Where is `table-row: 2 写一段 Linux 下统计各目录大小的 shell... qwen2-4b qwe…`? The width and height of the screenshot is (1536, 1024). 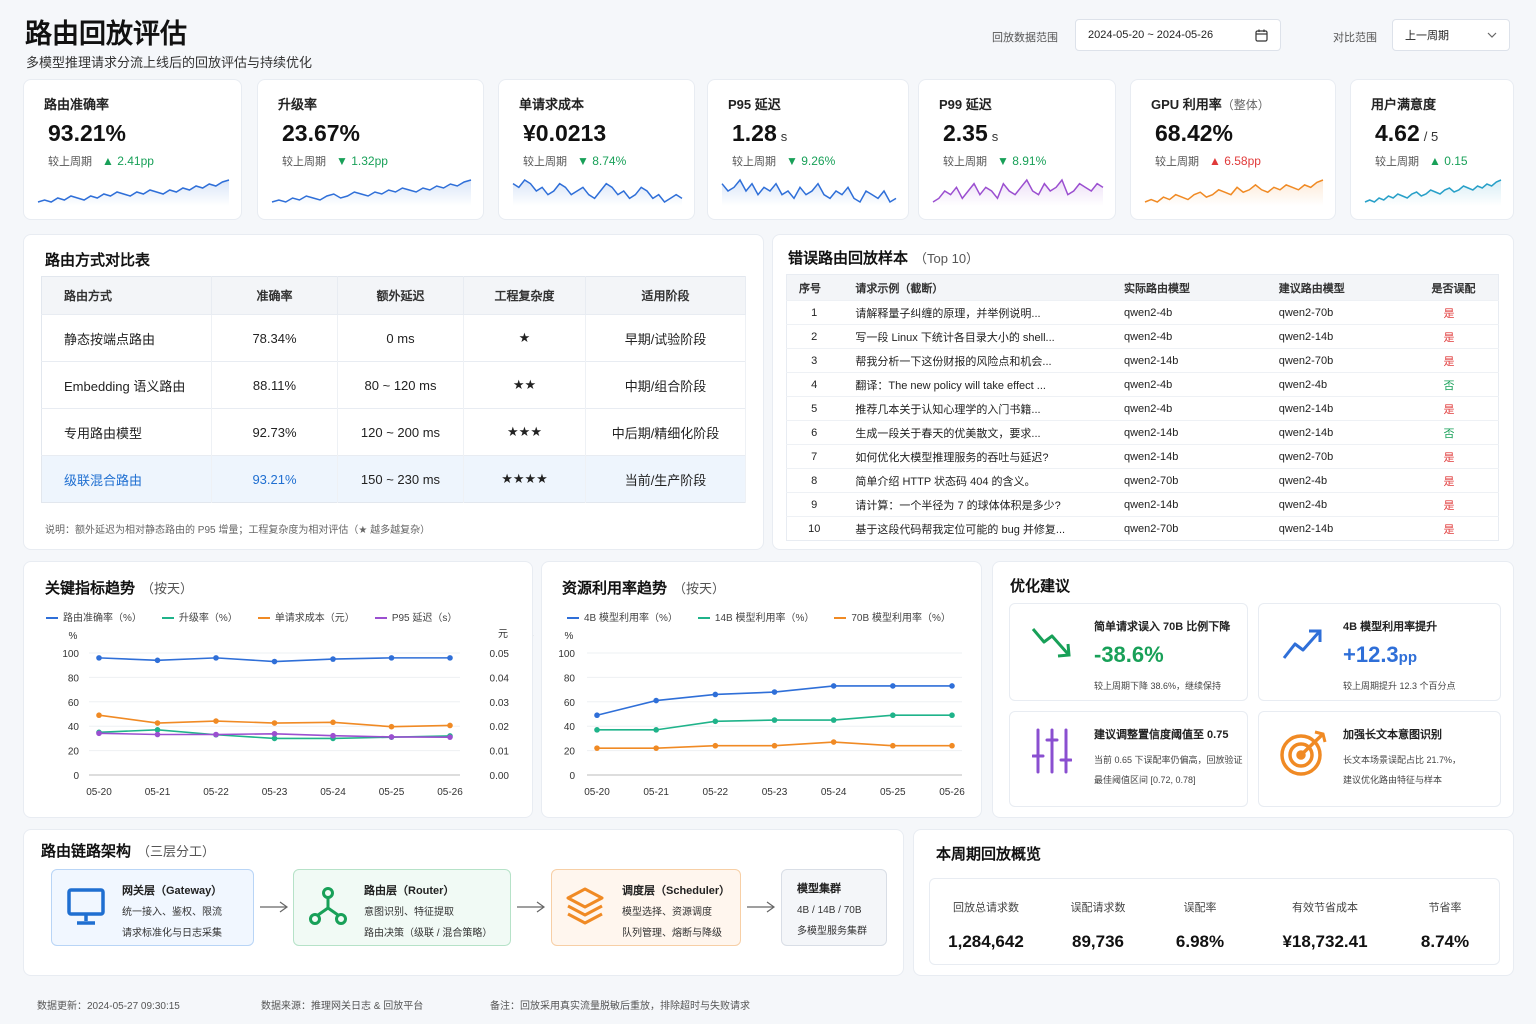 table-row: 2 写一段 Linux 下统计各目录大小的 shell... qwen2-4b qwe… is located at coordinates (1142, 336).